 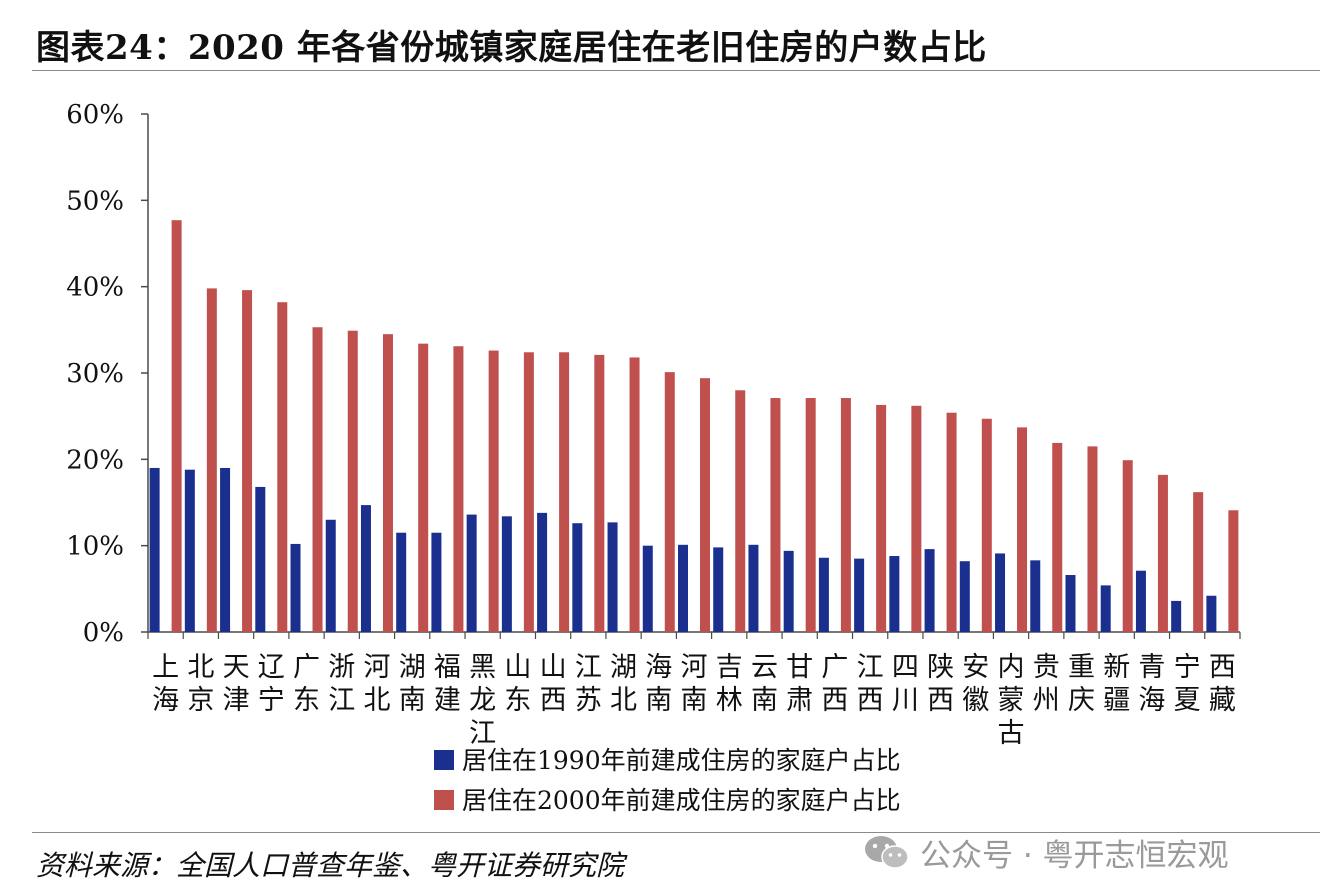 What do you see at coordinates (1187, 700) in the screenshot?
I see `x-tick-label: 夏` at bounding box center [1187, 700].